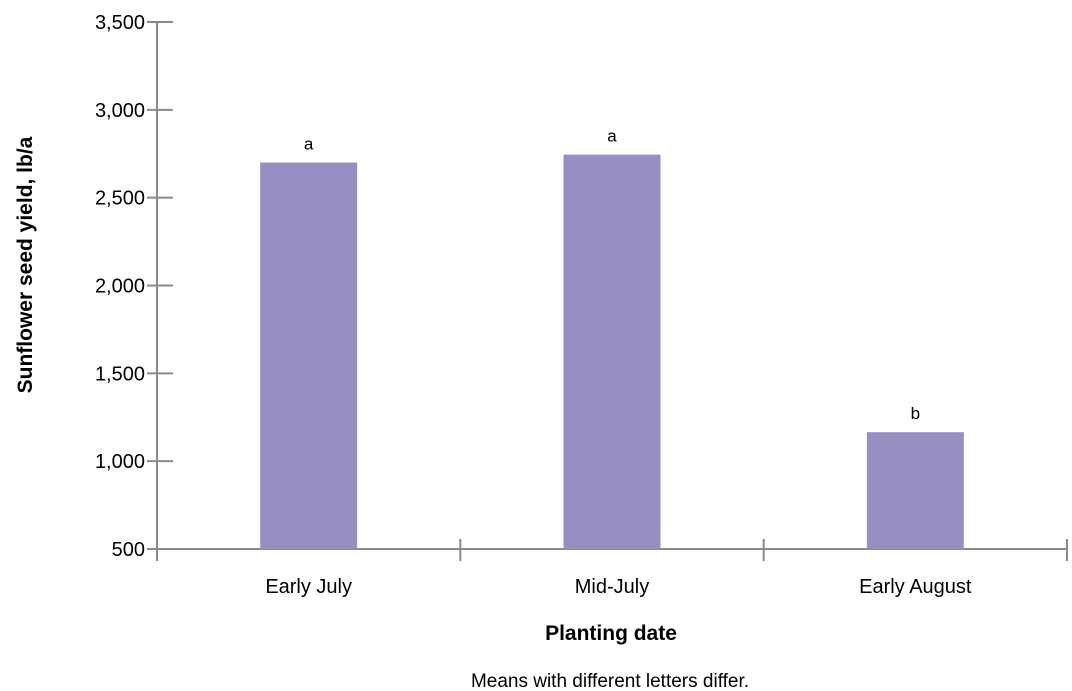 This screenshot has width=1072, height=691. I want to click on x-tick-label: Early July, so click(308, 587).